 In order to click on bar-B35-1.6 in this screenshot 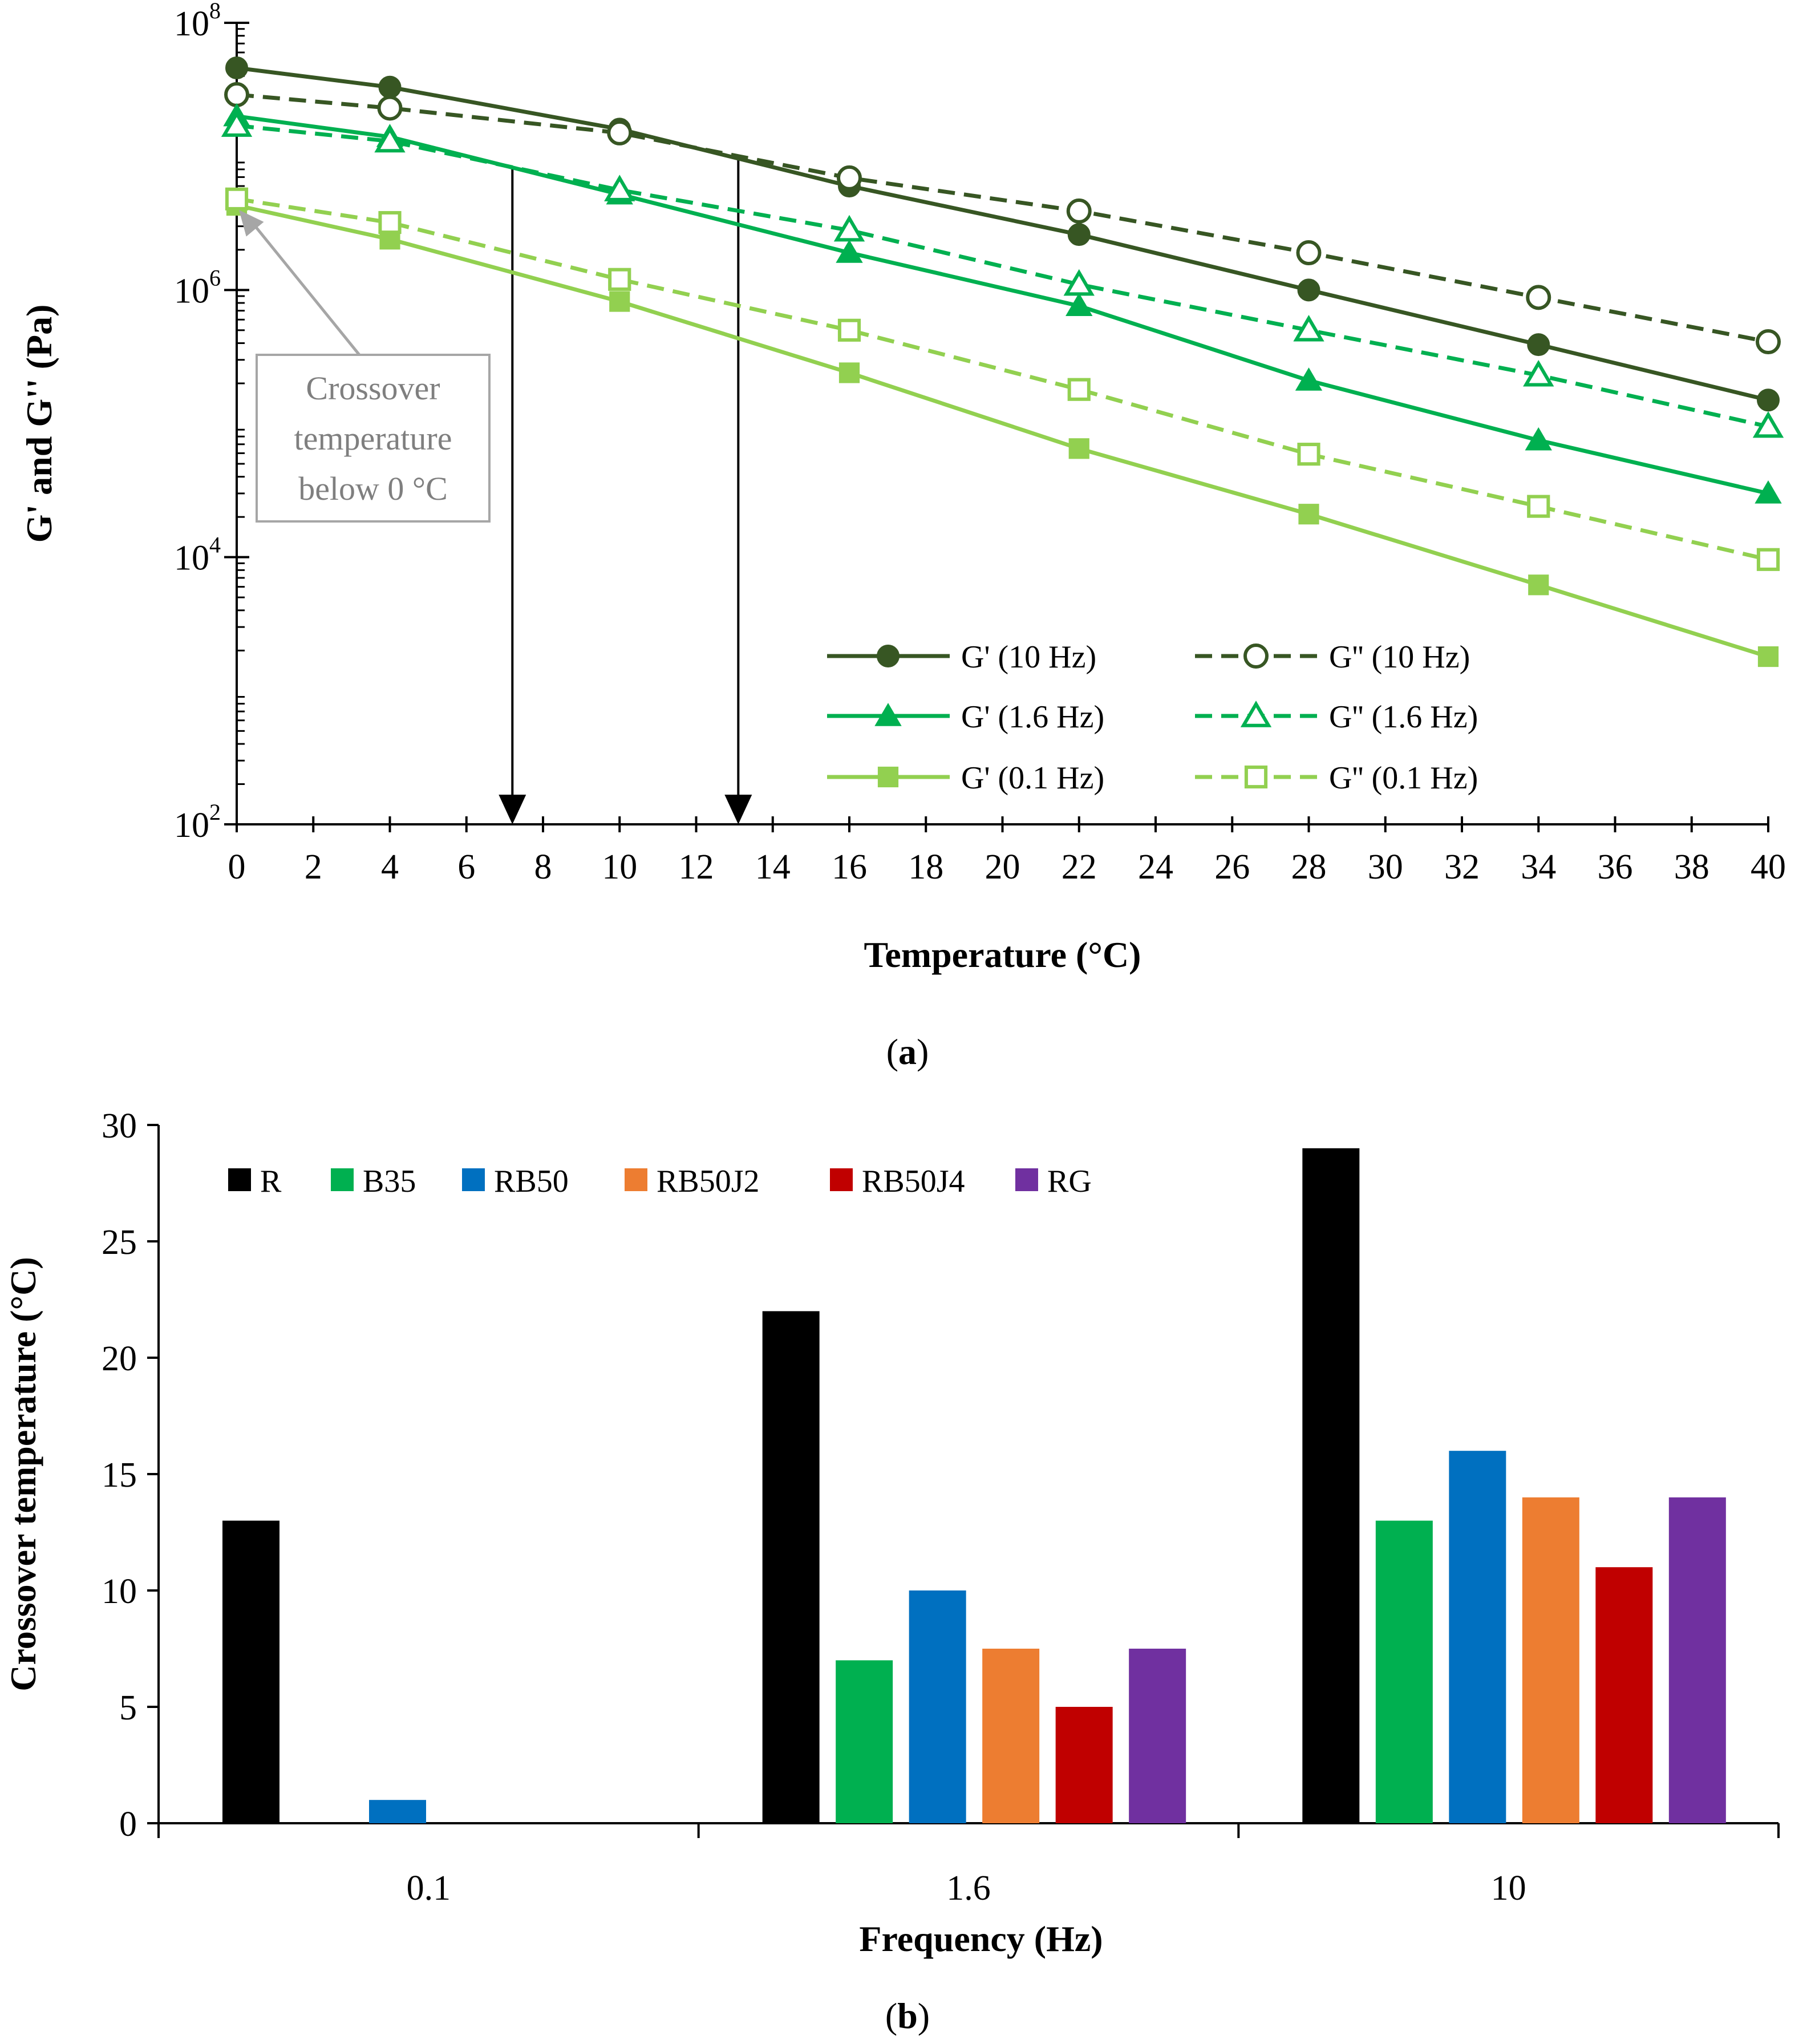, I will do `click(864, 1741)`.